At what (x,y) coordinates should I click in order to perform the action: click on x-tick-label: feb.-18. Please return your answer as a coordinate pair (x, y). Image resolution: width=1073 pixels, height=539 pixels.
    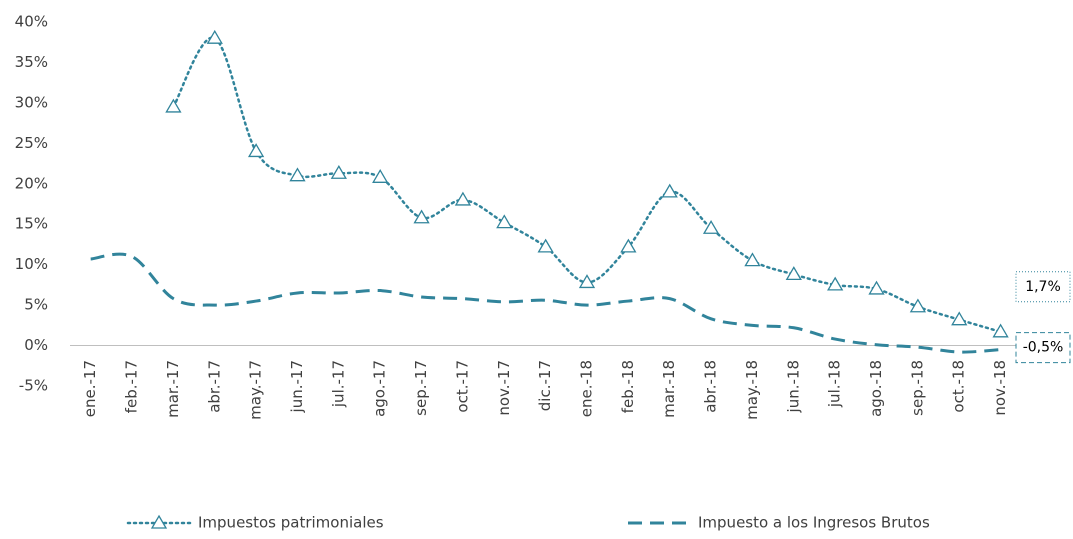
    Looking at the image, I should click on (628, 386).